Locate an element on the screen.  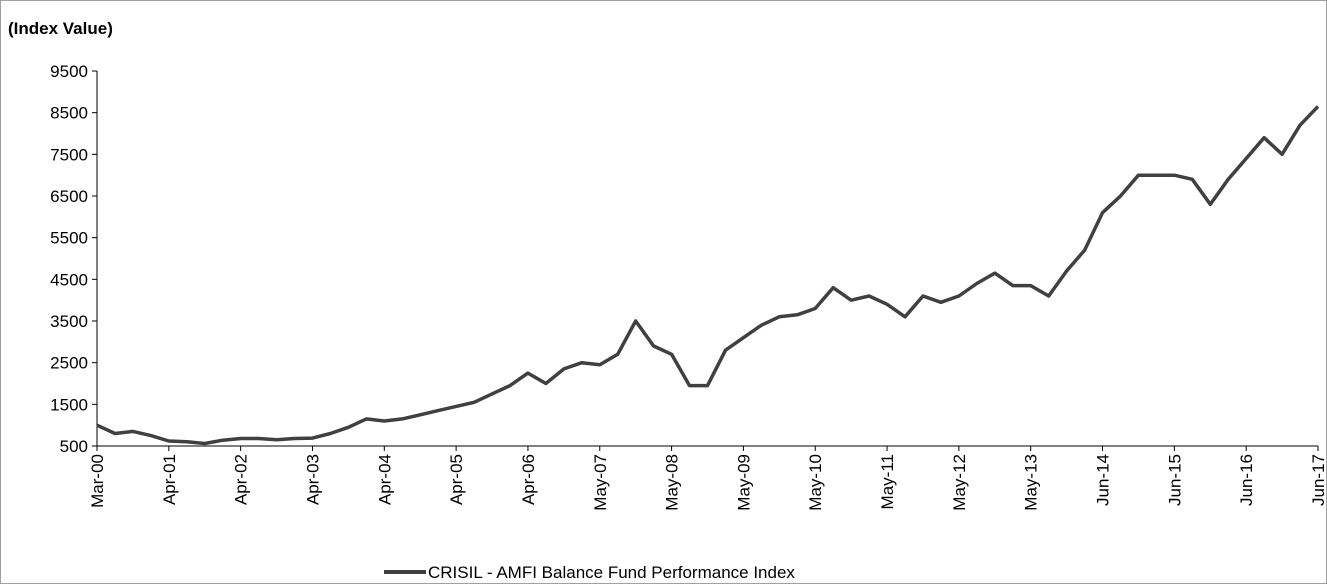
x-tick-label: Jun-14 is located at coordinates (1103, 480).